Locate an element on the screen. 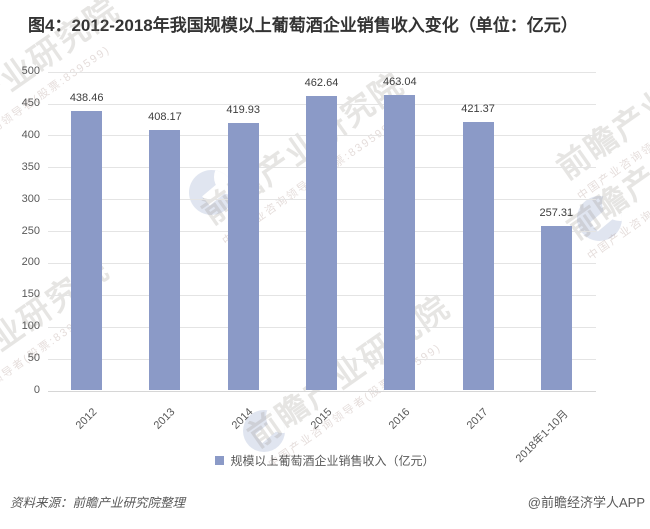  publisher-credit: @前瞻经济学人APP is located at coordinates (586, 502).